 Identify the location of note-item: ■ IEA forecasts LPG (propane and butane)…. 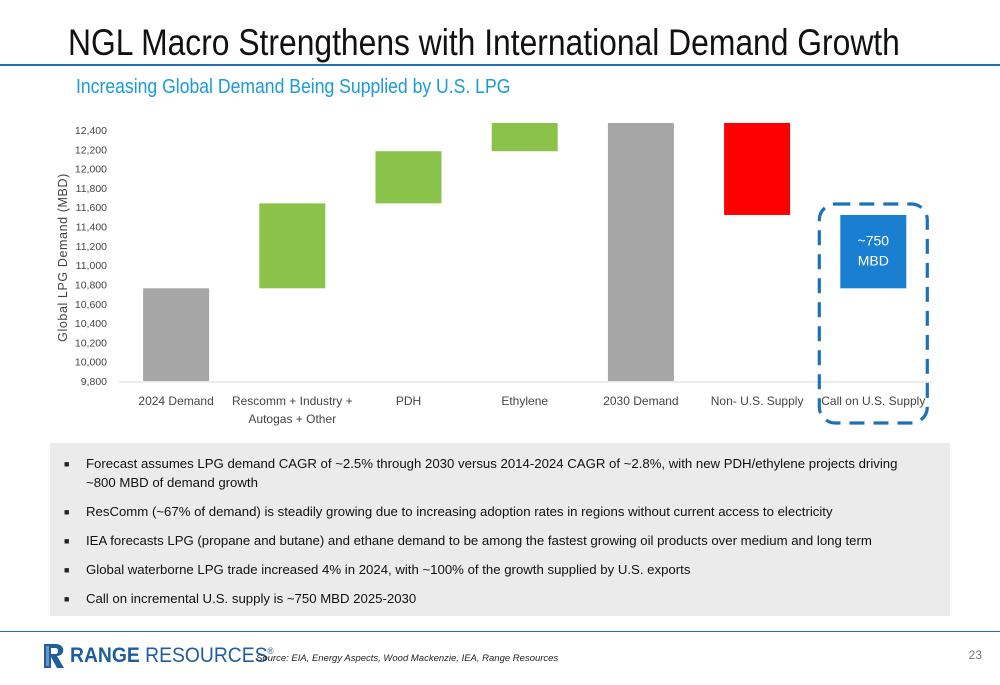
(497, 541).